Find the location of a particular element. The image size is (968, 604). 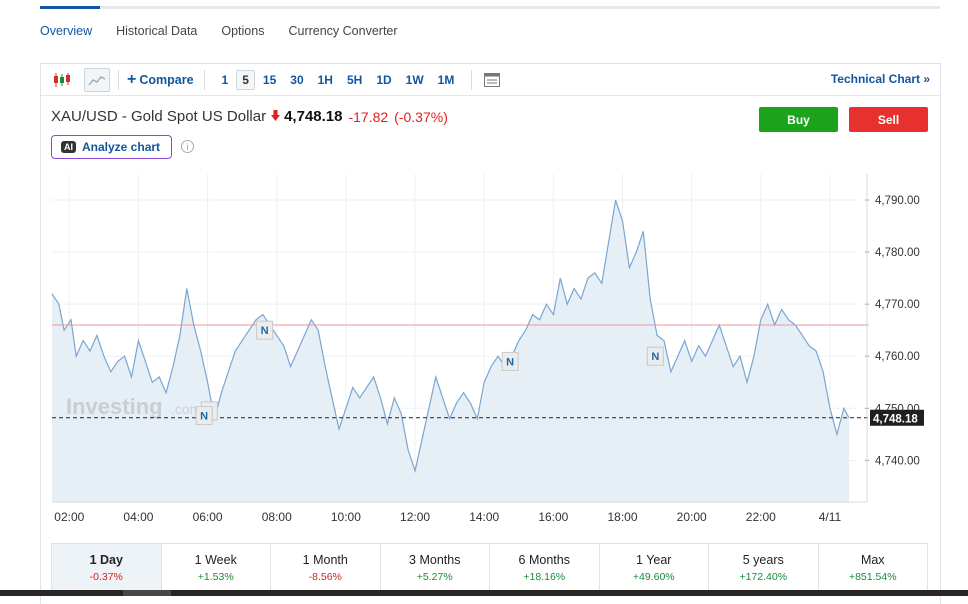

technical-chart-link: Technical Chart » is located at coordinates (880, 79).